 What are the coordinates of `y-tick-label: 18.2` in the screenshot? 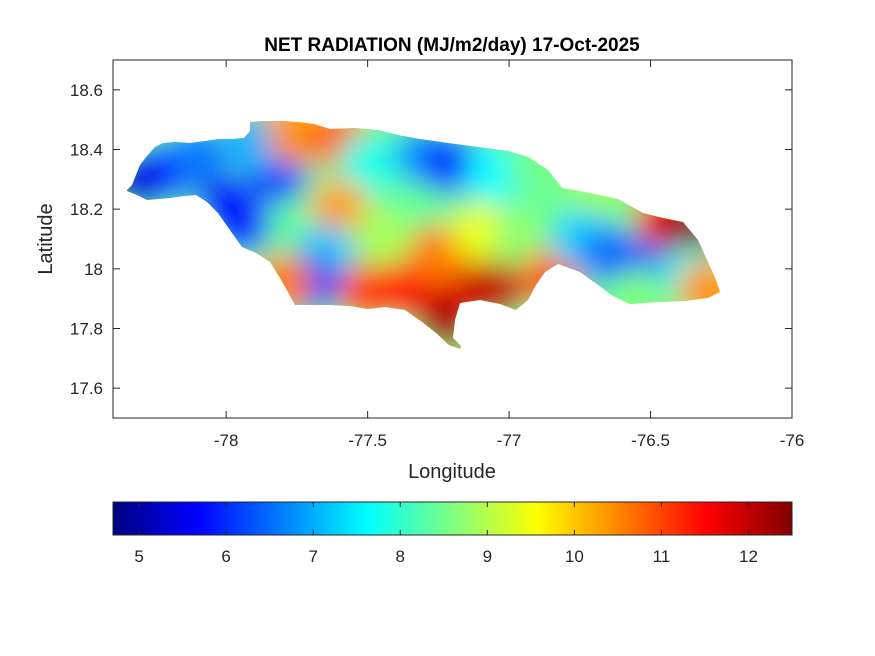 It's located at (86, 209).